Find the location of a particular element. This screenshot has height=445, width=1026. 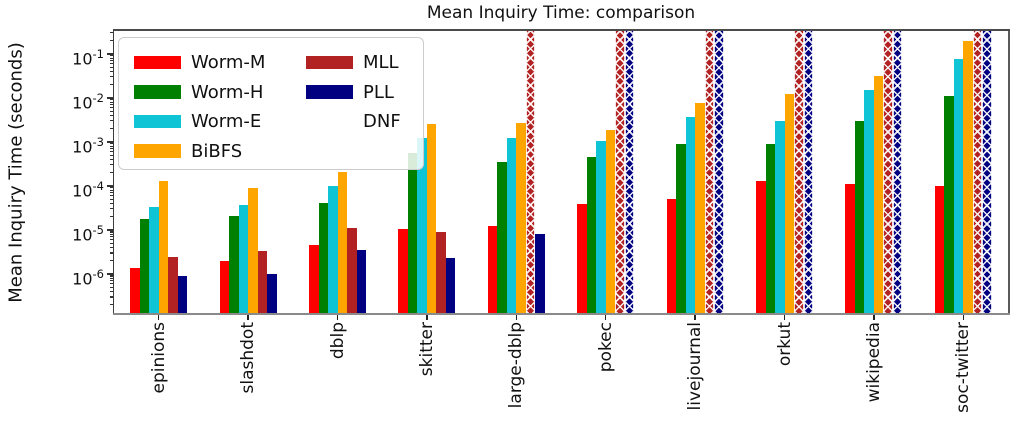

legend-label-bibfs: BiBFS is located at coordinates (217, 151).